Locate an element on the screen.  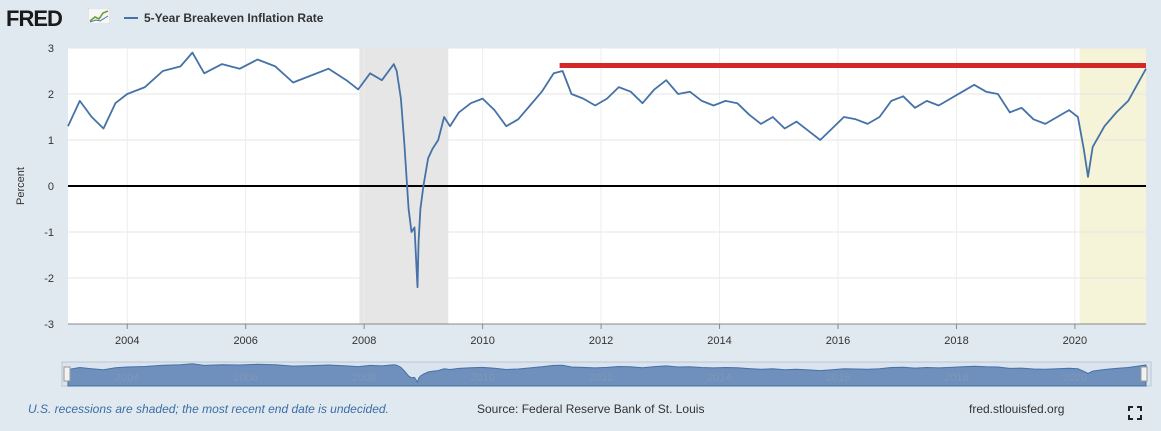
legend-swatch is located at coordinates (131, 18).